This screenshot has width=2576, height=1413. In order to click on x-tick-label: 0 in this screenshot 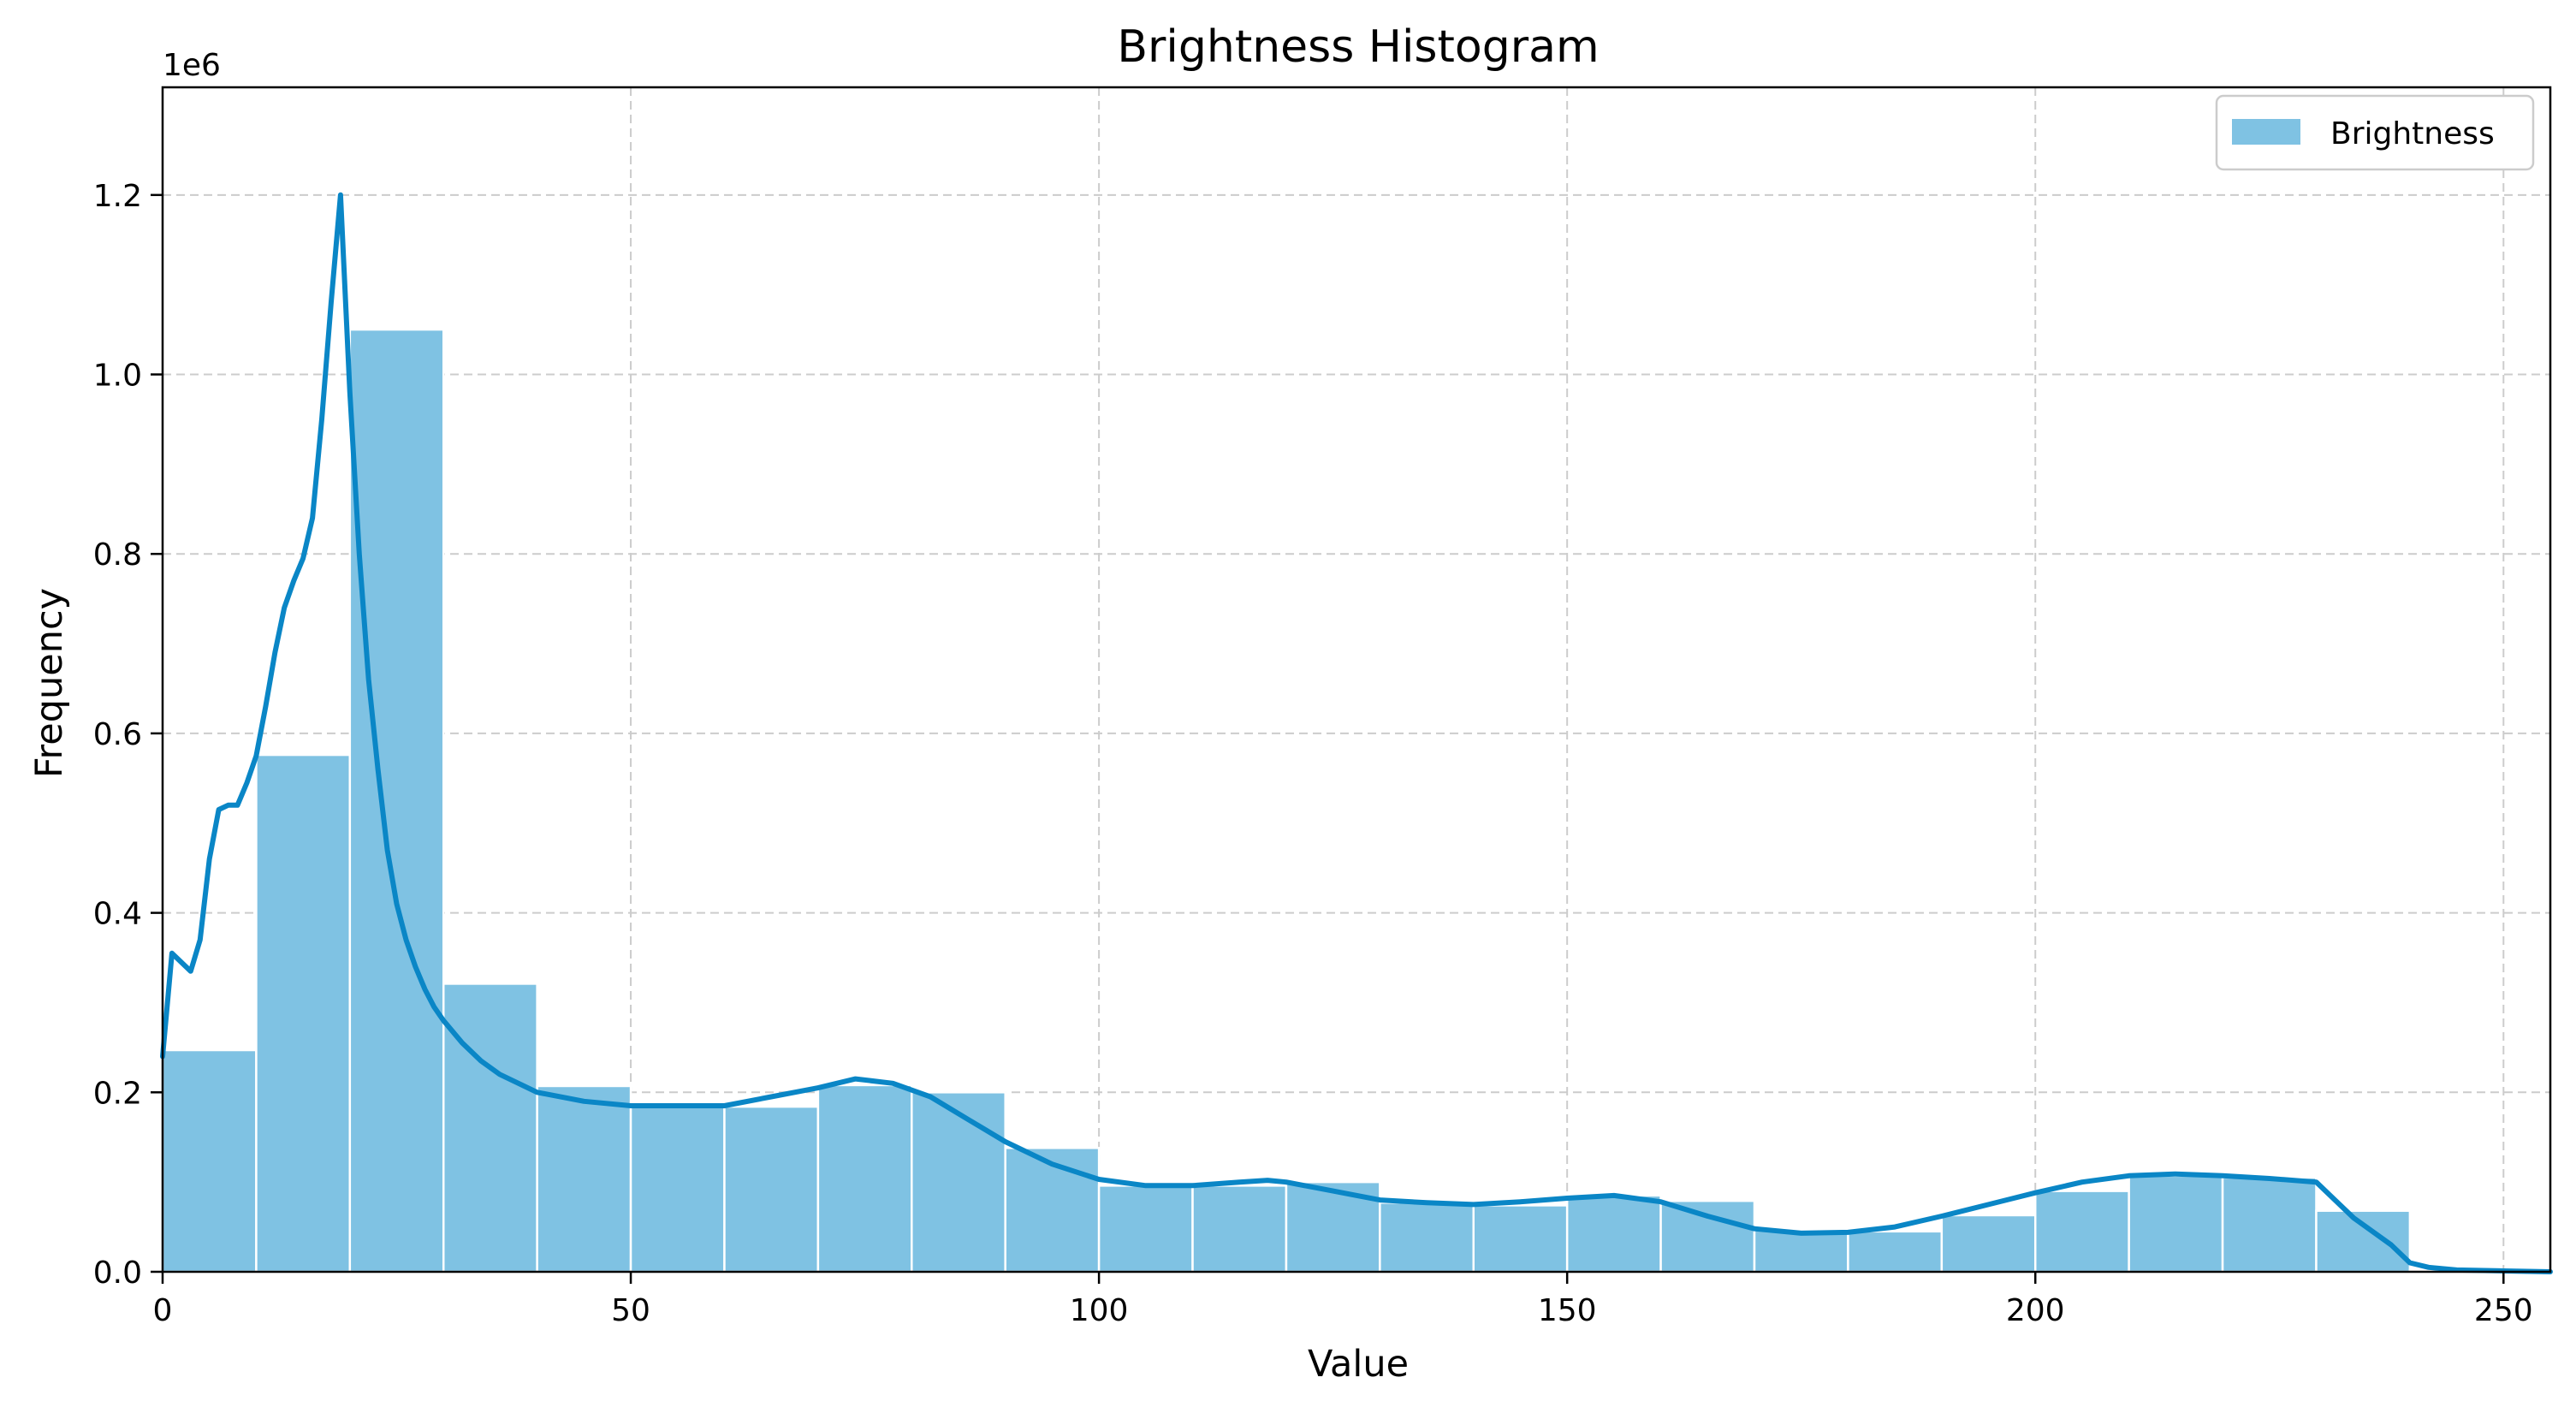, I will do `click(163, 1311)`.